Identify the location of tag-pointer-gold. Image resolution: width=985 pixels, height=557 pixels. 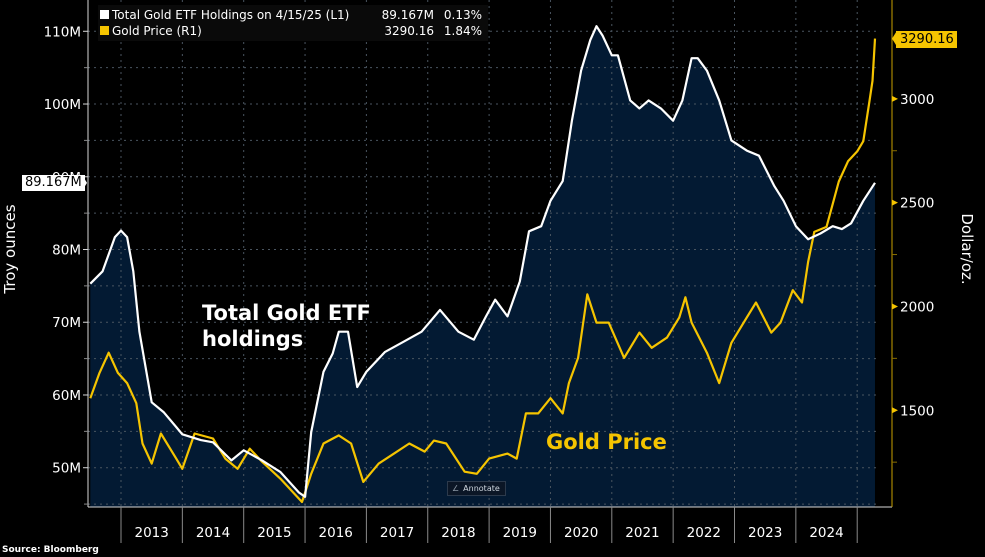
(894, 38).